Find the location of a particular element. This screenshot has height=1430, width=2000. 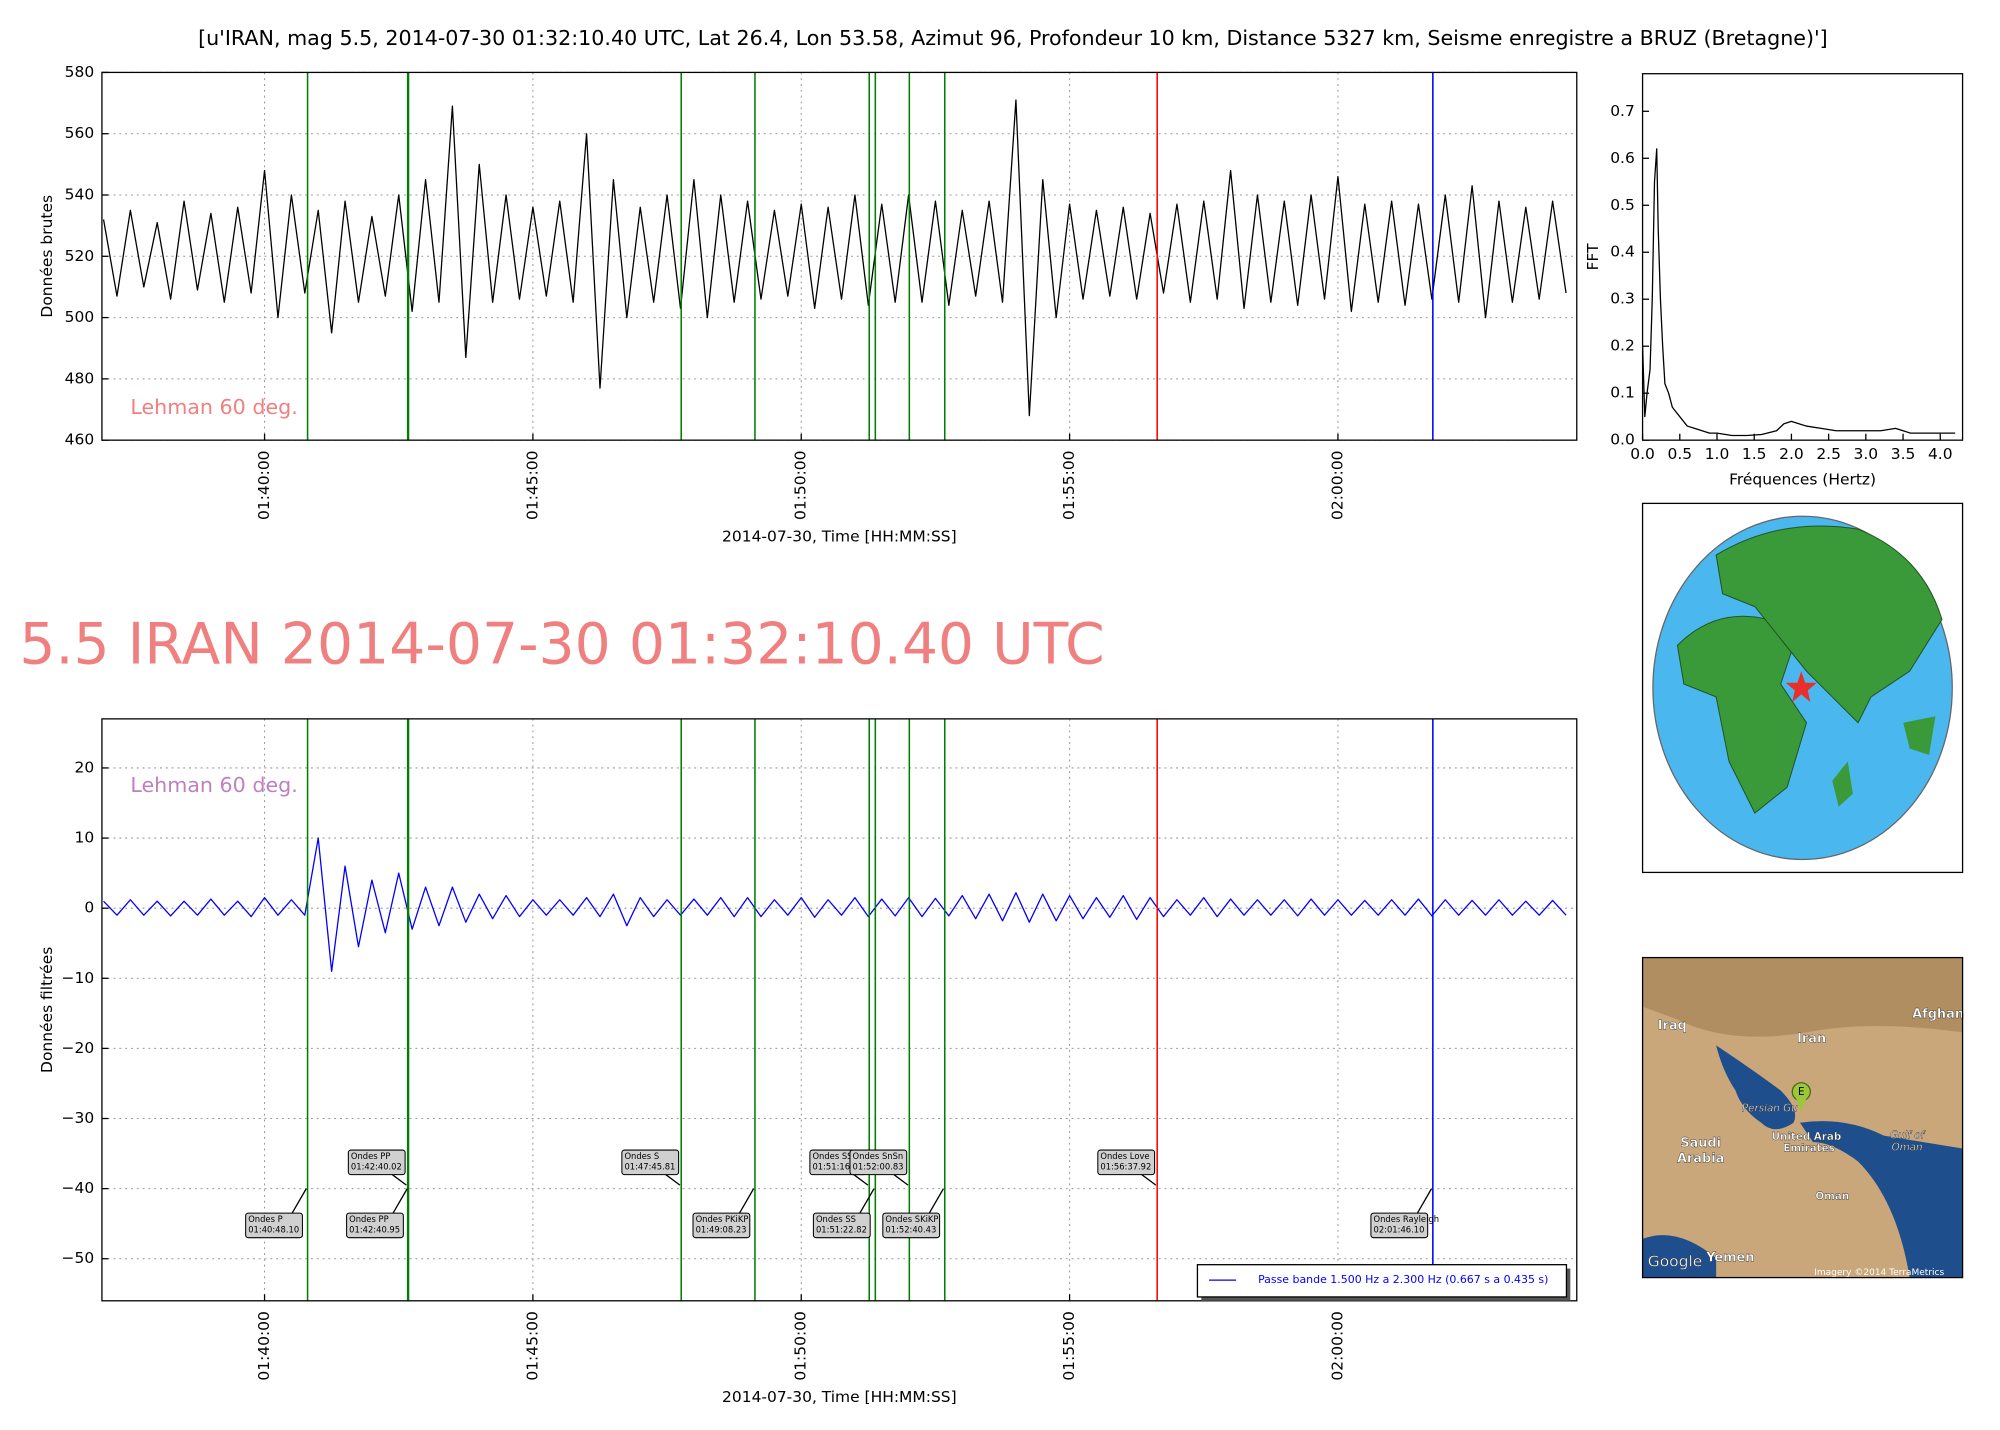

x-tick-label: 4.0 is located at coordinates (1940, 454).